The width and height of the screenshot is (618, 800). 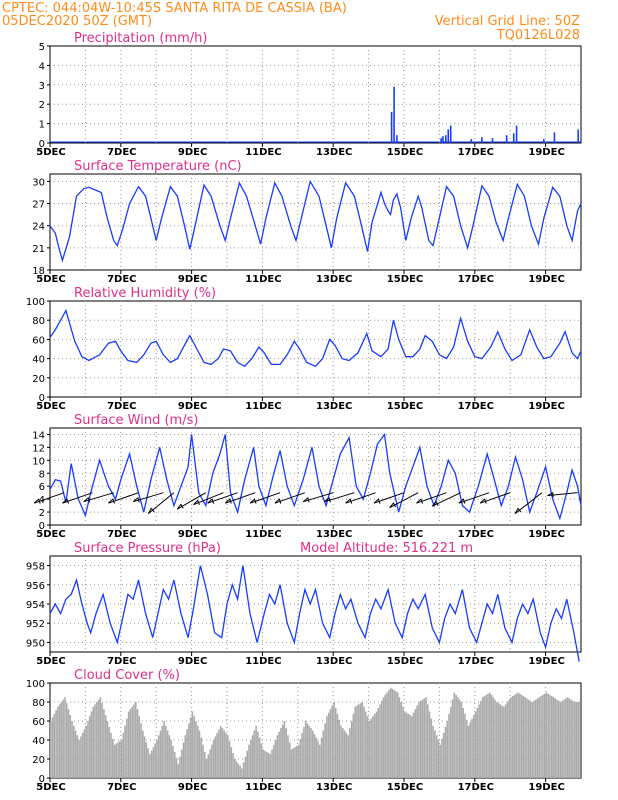 What do you see at coordinates (38, 461) in the screenshot?
I see `surface-wind-m-s-ytick-label: 10` at bounding box center [38, 461].